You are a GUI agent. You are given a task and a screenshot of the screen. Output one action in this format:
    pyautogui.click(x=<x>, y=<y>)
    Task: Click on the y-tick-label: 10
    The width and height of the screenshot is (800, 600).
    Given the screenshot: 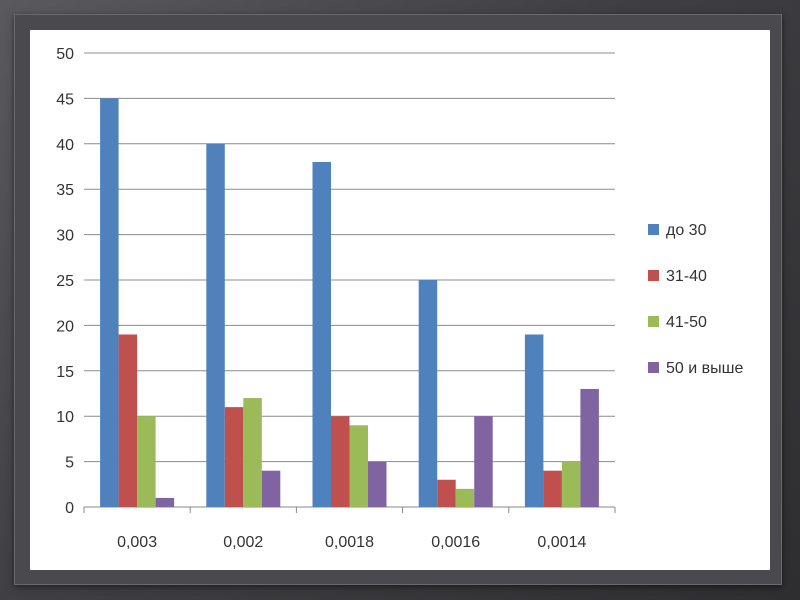 What is the action you would take?
    pyautogui.click(x=65, y=417)
    